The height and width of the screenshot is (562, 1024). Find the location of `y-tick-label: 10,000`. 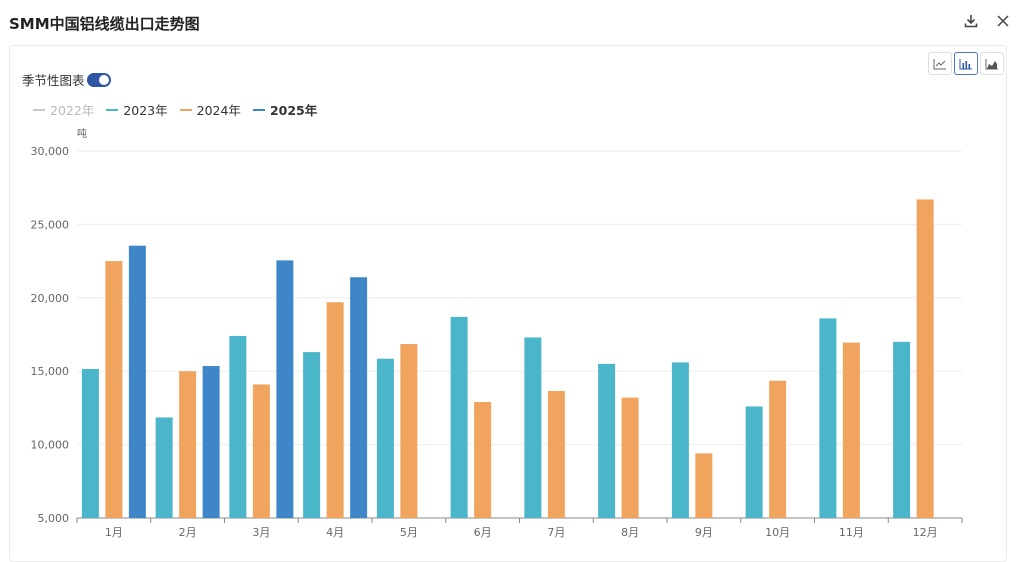

y-tick-label: 10,000 is located at coordinates (50, 445).